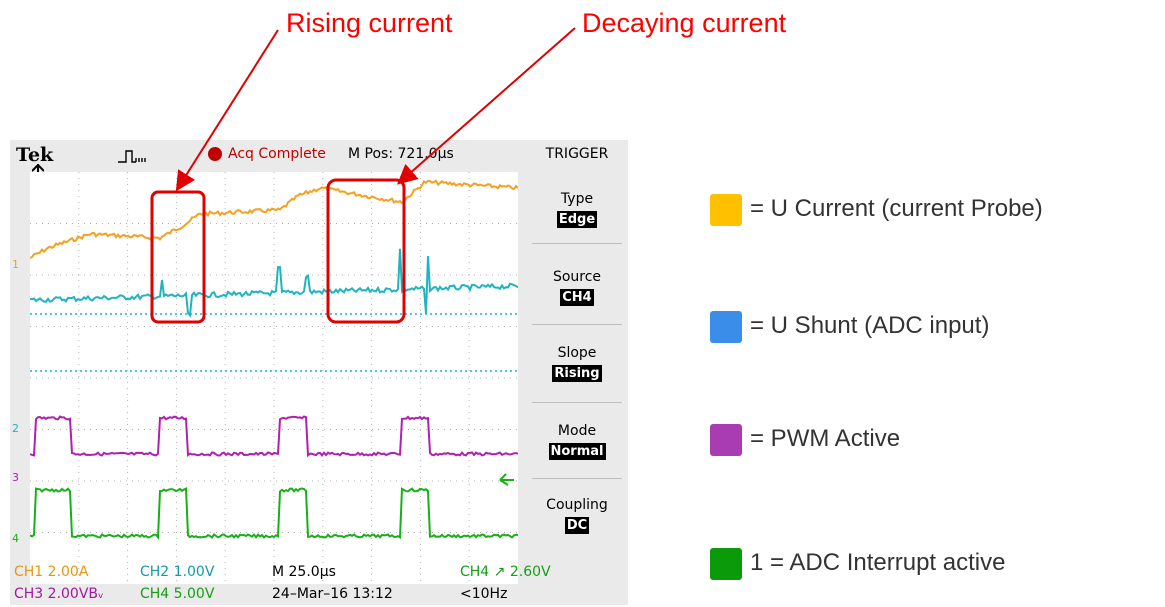  Describe the element at coordinates (484, 594) in the screenshot. I see `trigger-frequency: <10Hz` at that location.